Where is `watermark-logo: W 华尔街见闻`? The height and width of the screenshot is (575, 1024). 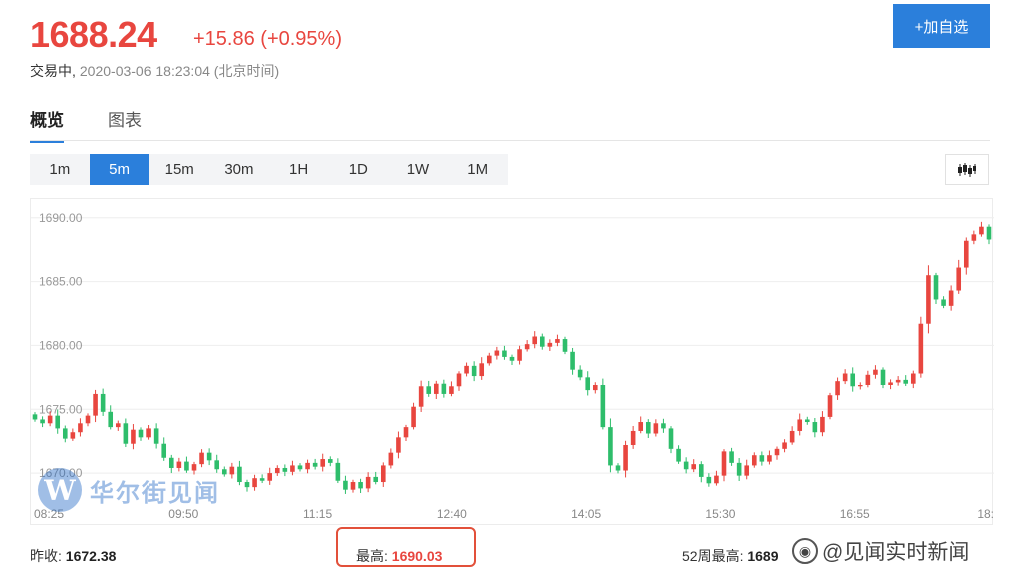 watermark-logo: W 华尔街见闻 is located at coordinates (129, 490).